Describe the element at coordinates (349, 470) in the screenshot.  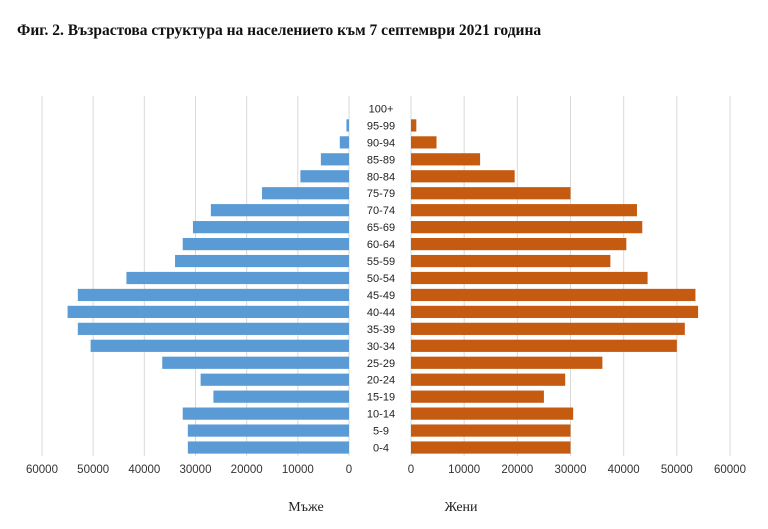
I see `left-tick-label: 0` at that location.